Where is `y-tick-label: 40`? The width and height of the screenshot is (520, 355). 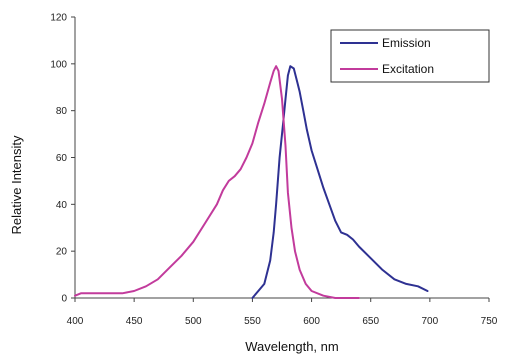
y-tick-label: 40 is located at coordinates (62, 205).